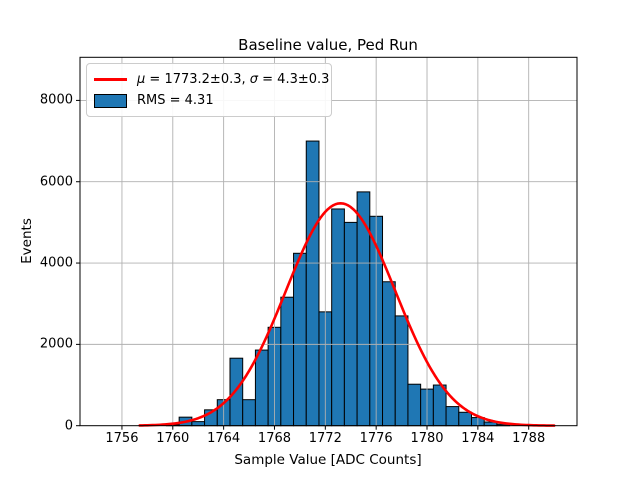 The width and height of the screenshot is (640, 480). Describe the element at coordinates (328, 460) in the screenshot. I see `x-axis-label: Sample Value [ADC Counts]` at that location.